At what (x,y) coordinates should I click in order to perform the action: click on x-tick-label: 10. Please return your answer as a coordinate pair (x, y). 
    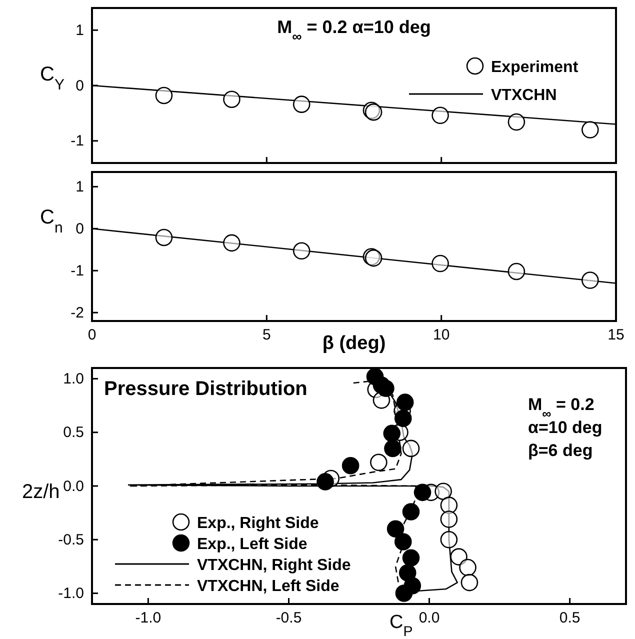
    Looking at the image, I should click on (441, 335).